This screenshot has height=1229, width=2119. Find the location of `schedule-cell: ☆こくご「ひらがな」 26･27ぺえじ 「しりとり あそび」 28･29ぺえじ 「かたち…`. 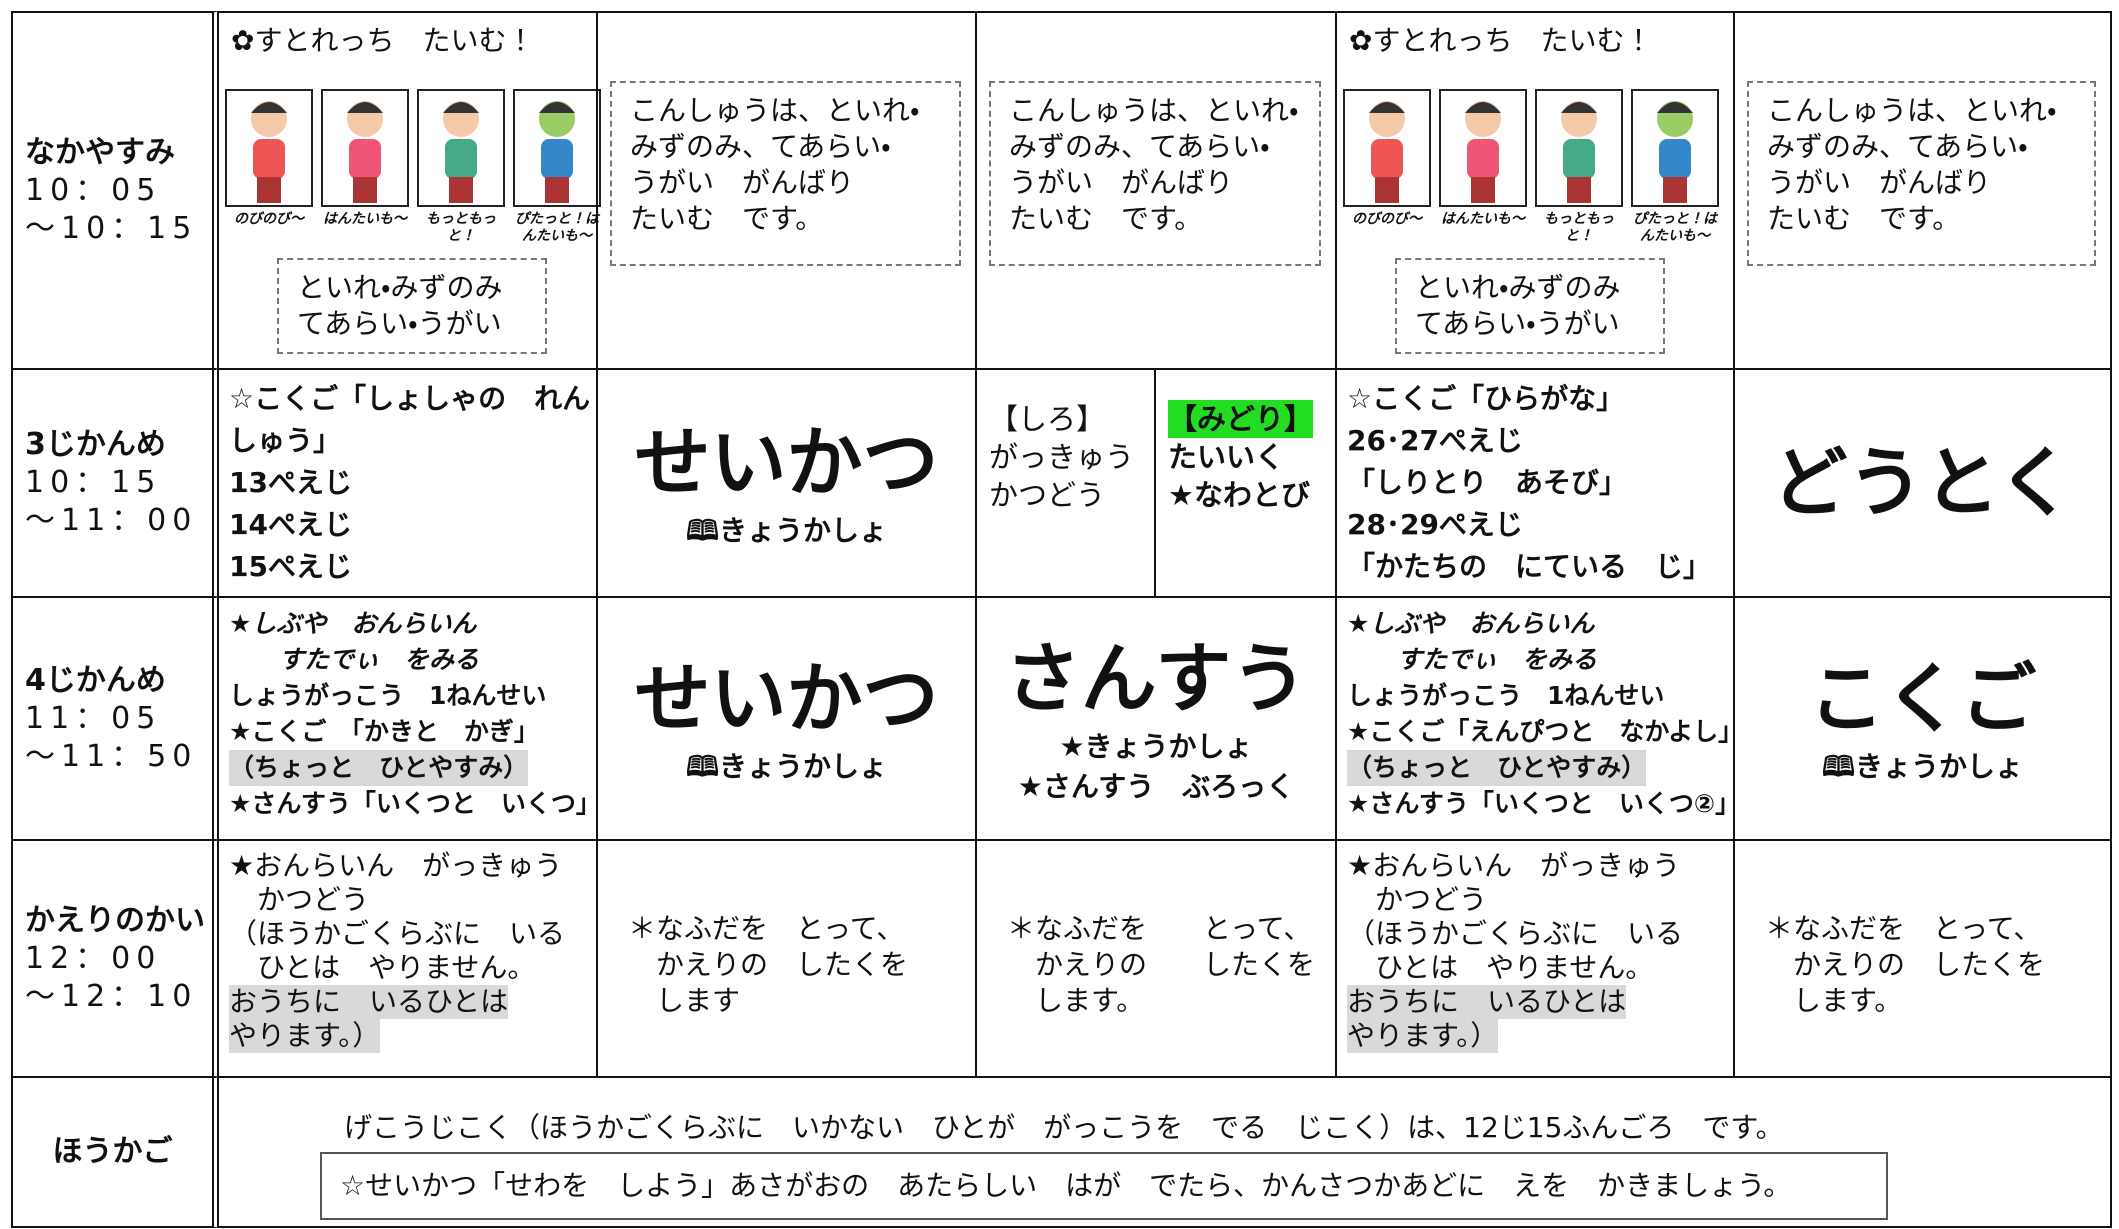

schedule-cell: ☆こくご「ひらがな」 26･27ぺえじ 「しりとり あそび」 28･29ぺえじ 「かたち… is located at coordinates (1535, 483).